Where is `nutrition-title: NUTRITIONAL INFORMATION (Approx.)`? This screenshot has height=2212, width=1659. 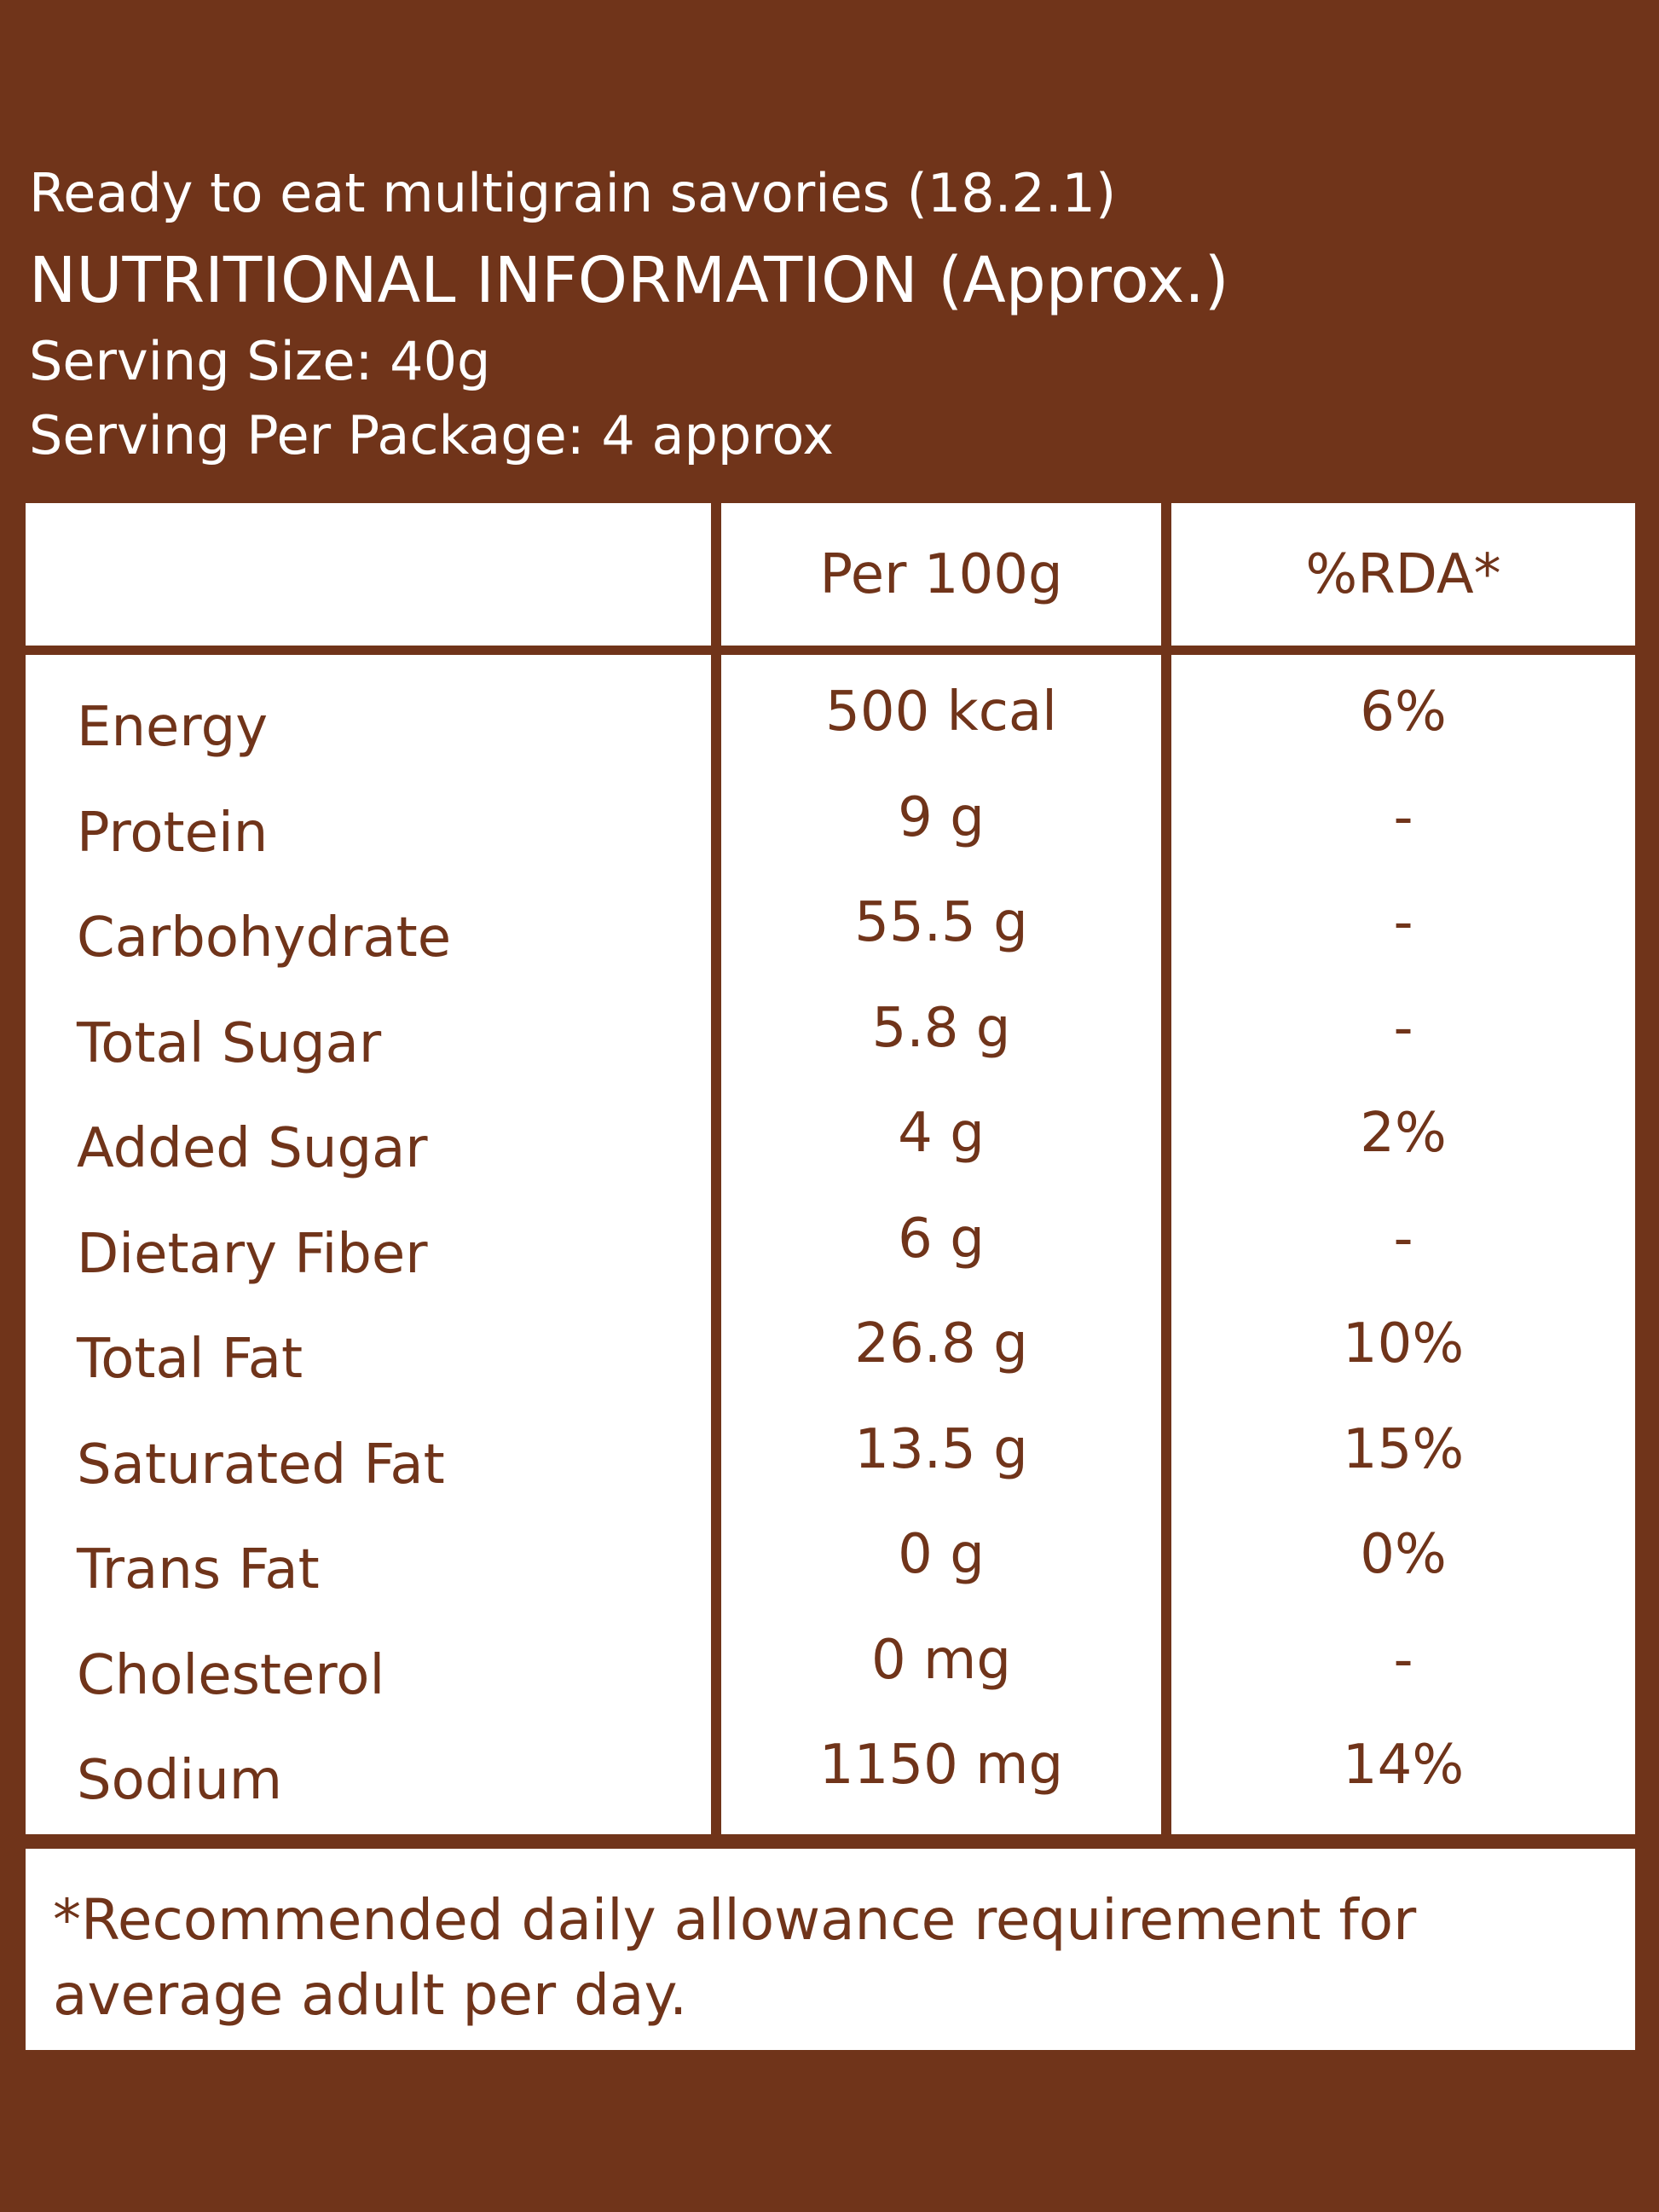
nutrition-title: NUTRITIONAL INFORMATION (Approx.) is located at coordinates (629, 280).